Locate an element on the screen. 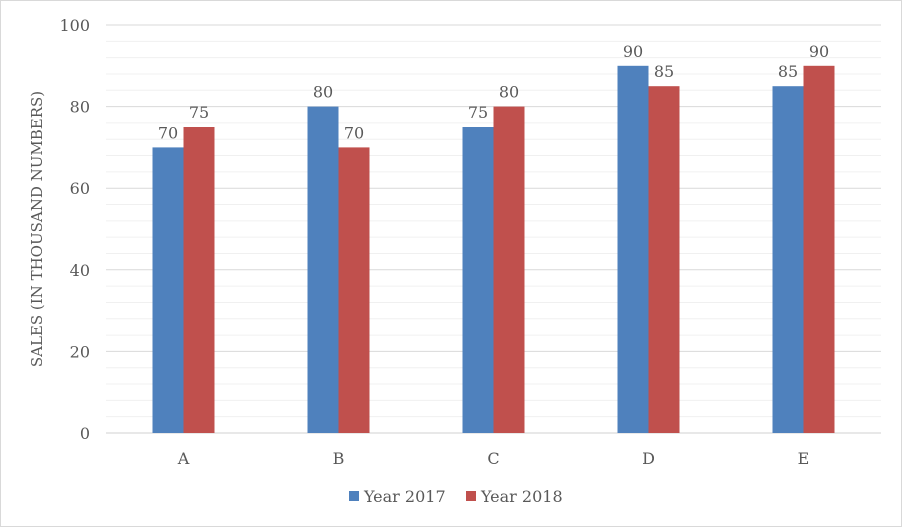 This screenshot has height=528, width=902. y-tick-label: 60 is located at coordinates (80, 188).